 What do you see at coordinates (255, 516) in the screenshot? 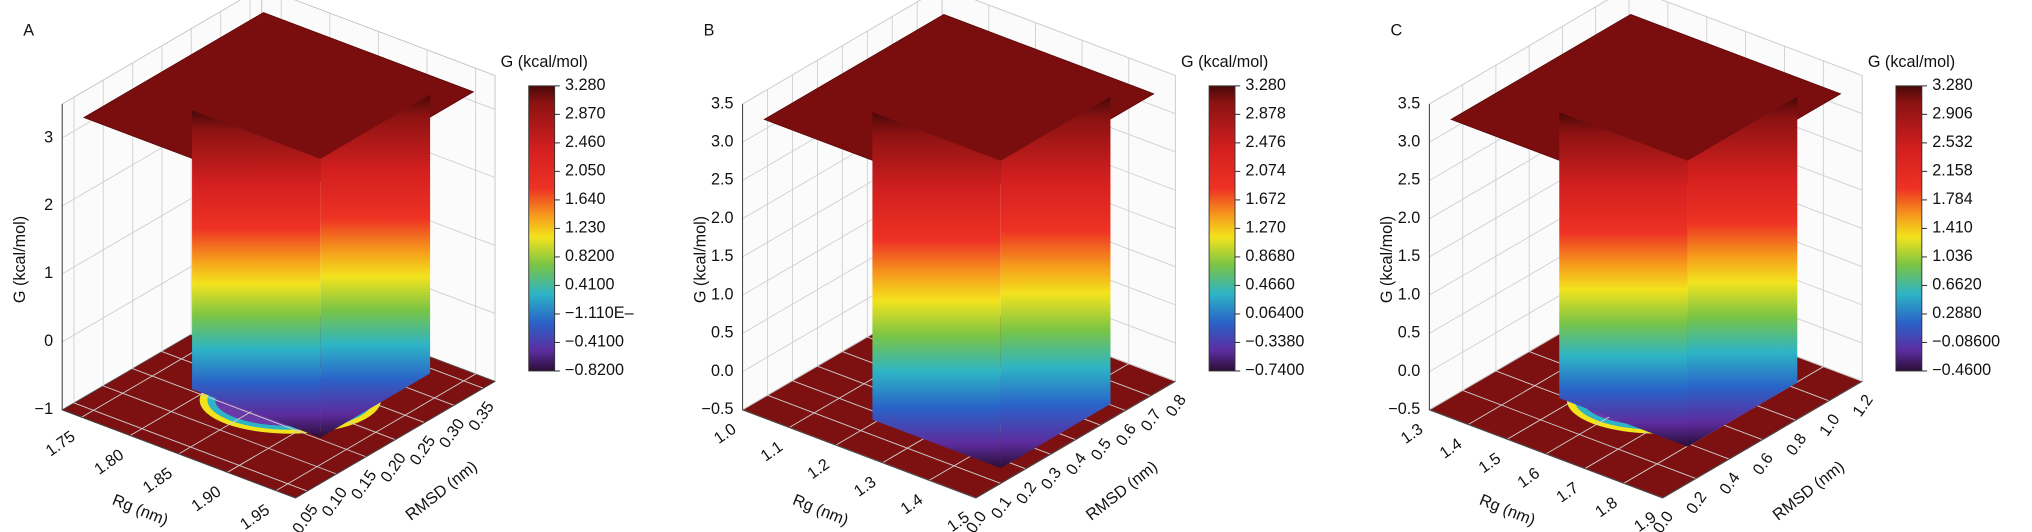
I see `x-tick-label: 1.95` at bounding box center [255, 516].